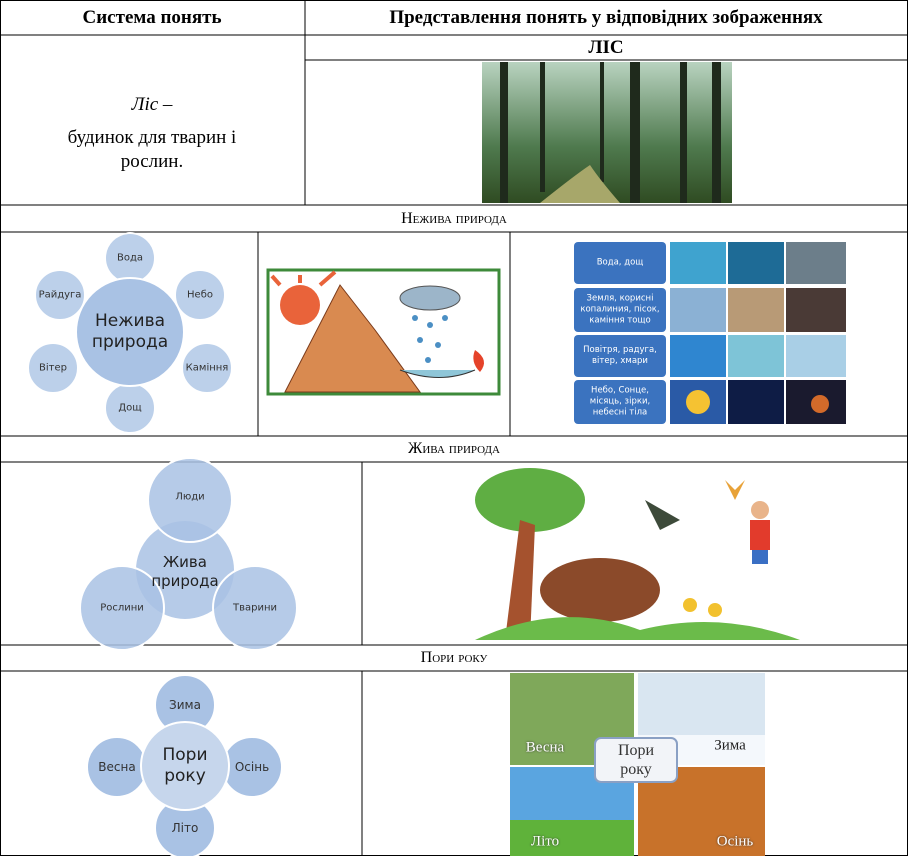  What do you see at coordinates (730, 745) in the screenshot?
I see `photo-label: Зима` at bounding box center [730, 745].